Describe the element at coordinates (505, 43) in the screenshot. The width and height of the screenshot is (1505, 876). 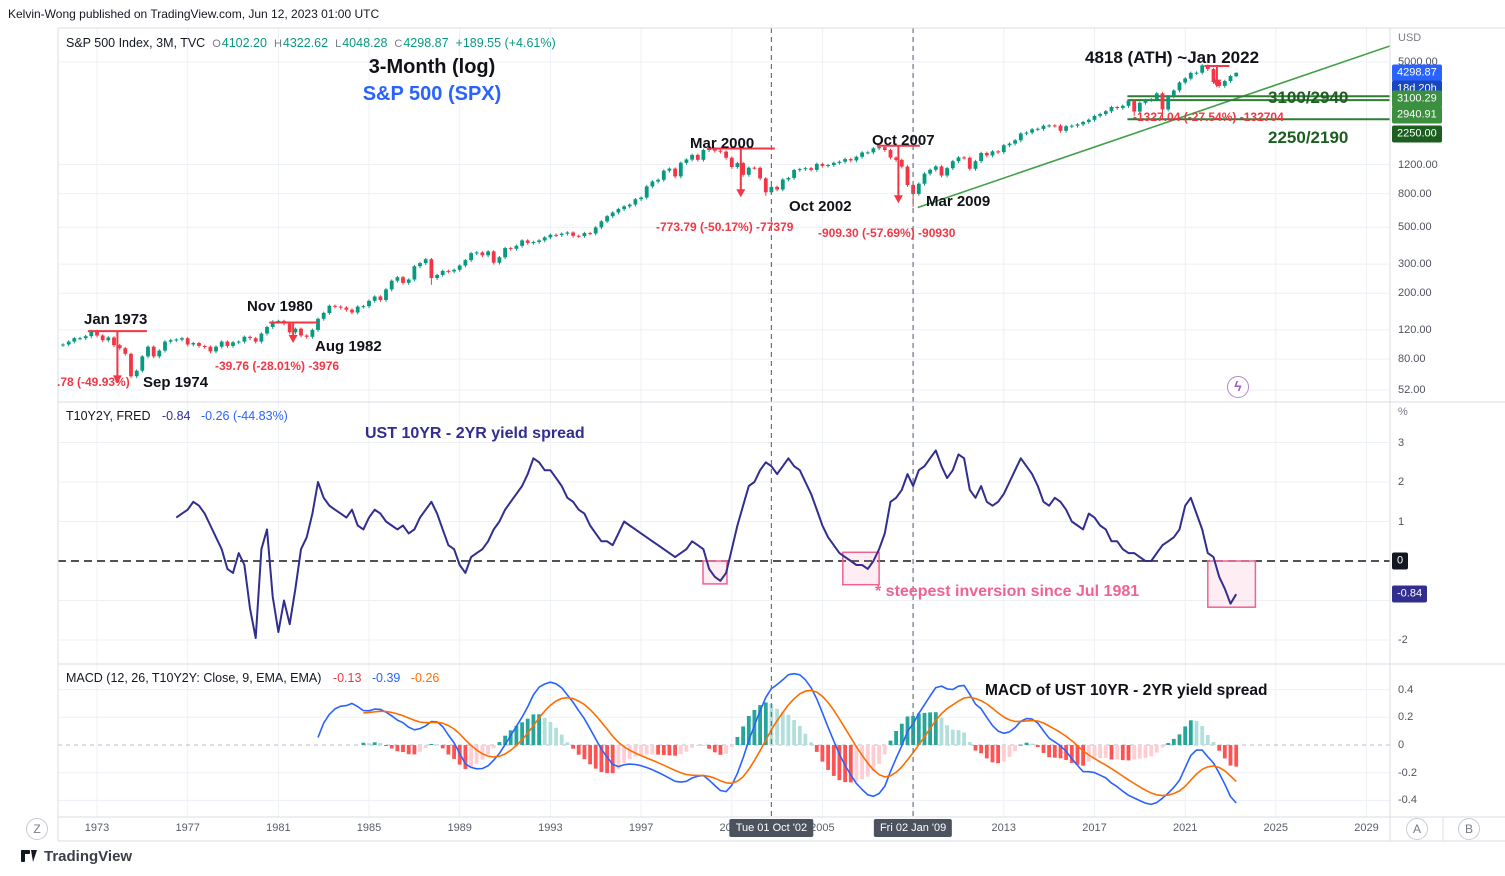
I see `change-value: +189.55 (+4.61%)` at that location.